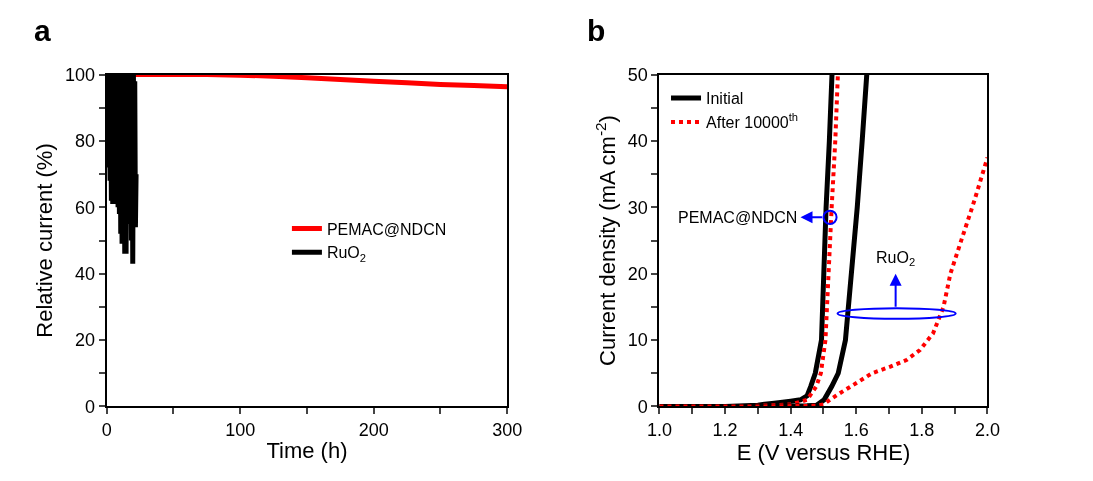 This screenshot has width=1093, height=481. I want to click on x-tick-label: 1.0, so click(659, 430).